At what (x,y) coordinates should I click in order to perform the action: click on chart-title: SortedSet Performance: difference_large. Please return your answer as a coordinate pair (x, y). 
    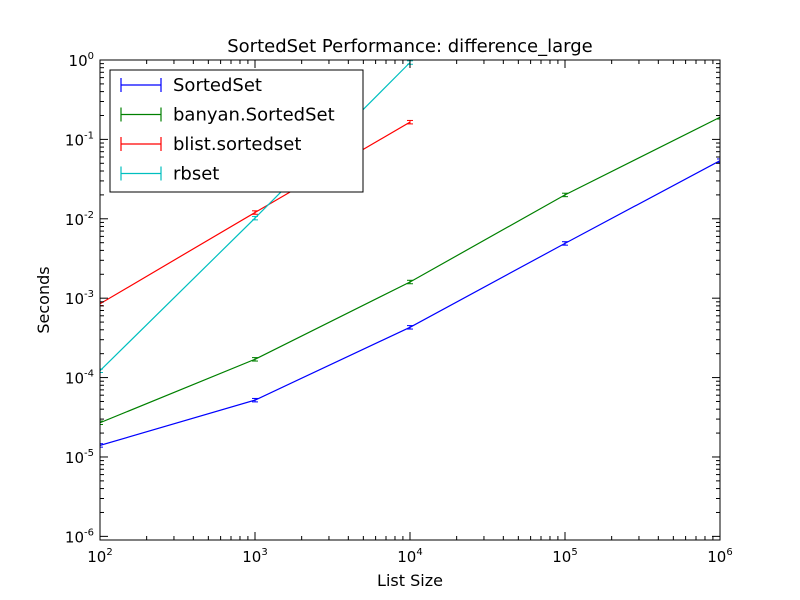
    Looking at the image, I should click on (410, 46).